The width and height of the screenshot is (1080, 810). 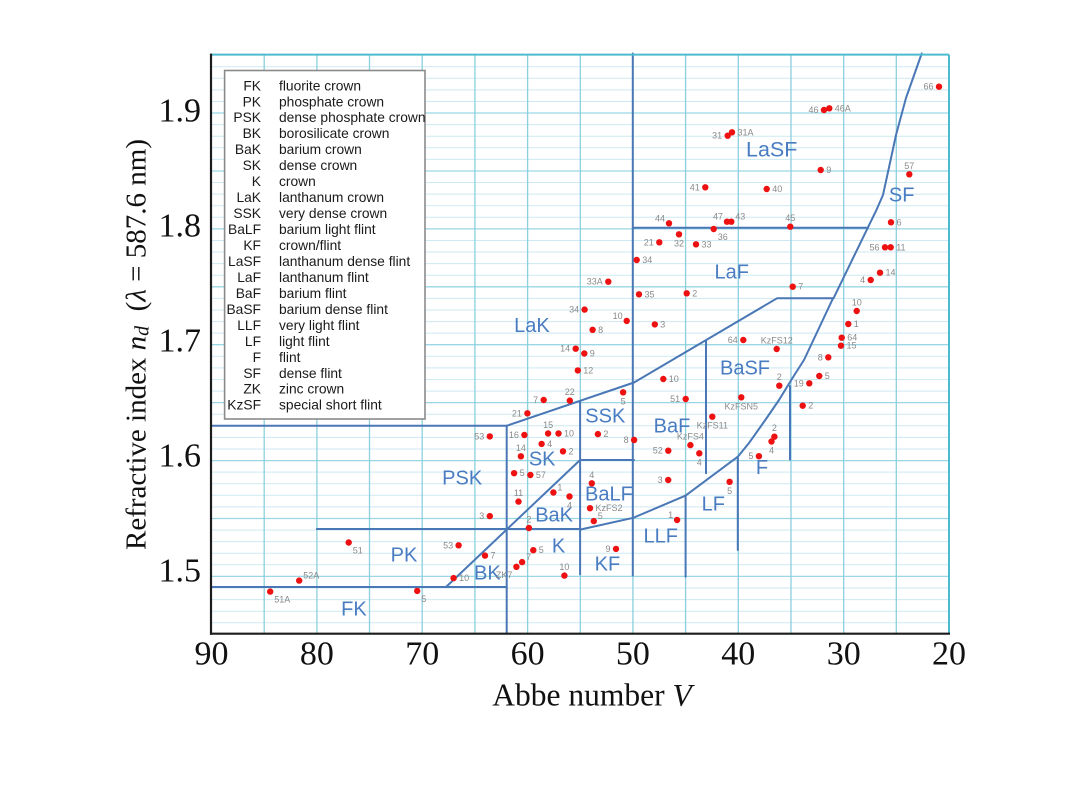 What do you see at coordinates (244, 405) in the screenshot?
I see `svg-text: KzSF` at bounding box center [244, 405].